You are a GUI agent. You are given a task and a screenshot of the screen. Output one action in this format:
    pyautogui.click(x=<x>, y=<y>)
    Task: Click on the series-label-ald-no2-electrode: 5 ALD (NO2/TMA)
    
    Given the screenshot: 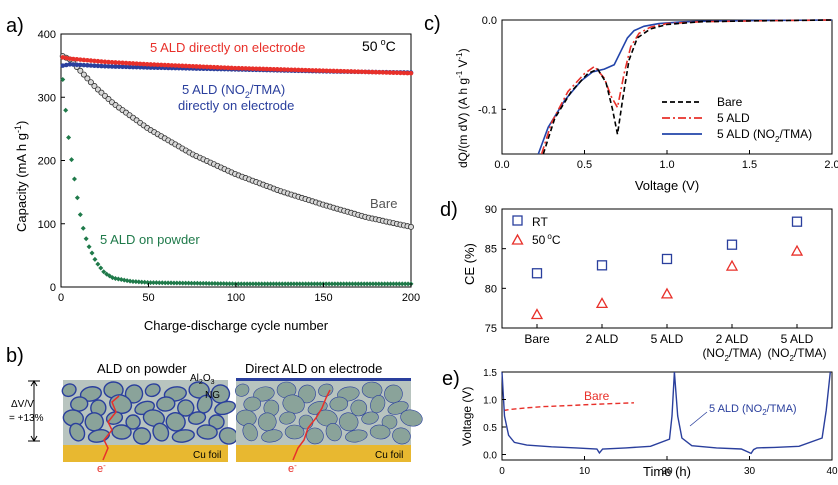 What is the action you would take?
    pyautogui.click(x=233, y=91)
    